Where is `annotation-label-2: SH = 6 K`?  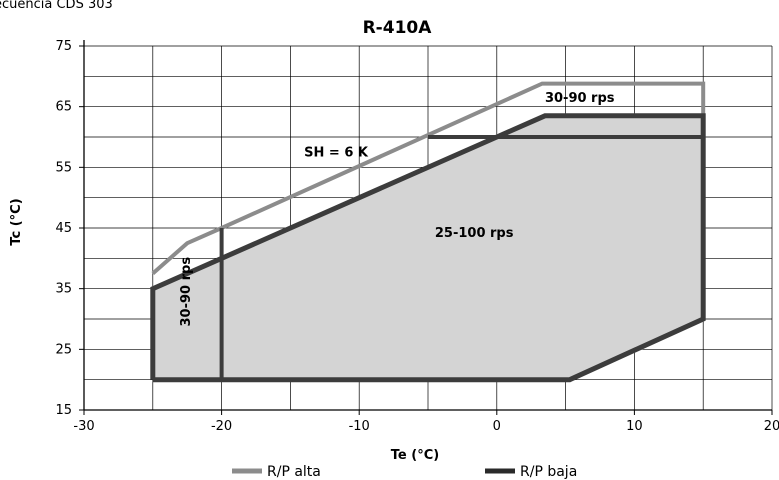 annotation-label-2: SH = 6 K is located at coordinates (336, 152).